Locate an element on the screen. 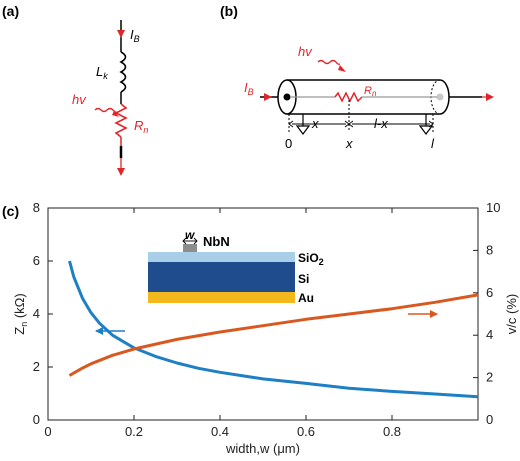 This screenshot has height=461, width=520. y-right-tick-label: 10 is located at coordinates (493, 207).